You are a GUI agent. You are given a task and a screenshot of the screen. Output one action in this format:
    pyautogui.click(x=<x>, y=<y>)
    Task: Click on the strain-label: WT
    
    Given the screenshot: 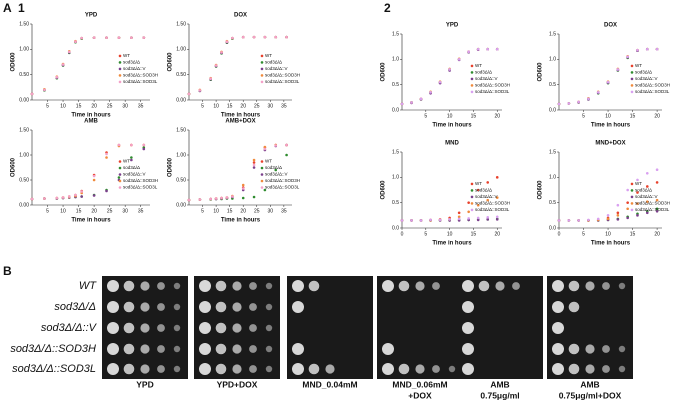 What is the action you would take?
    pyautogui.click(x=88, y=286)
    